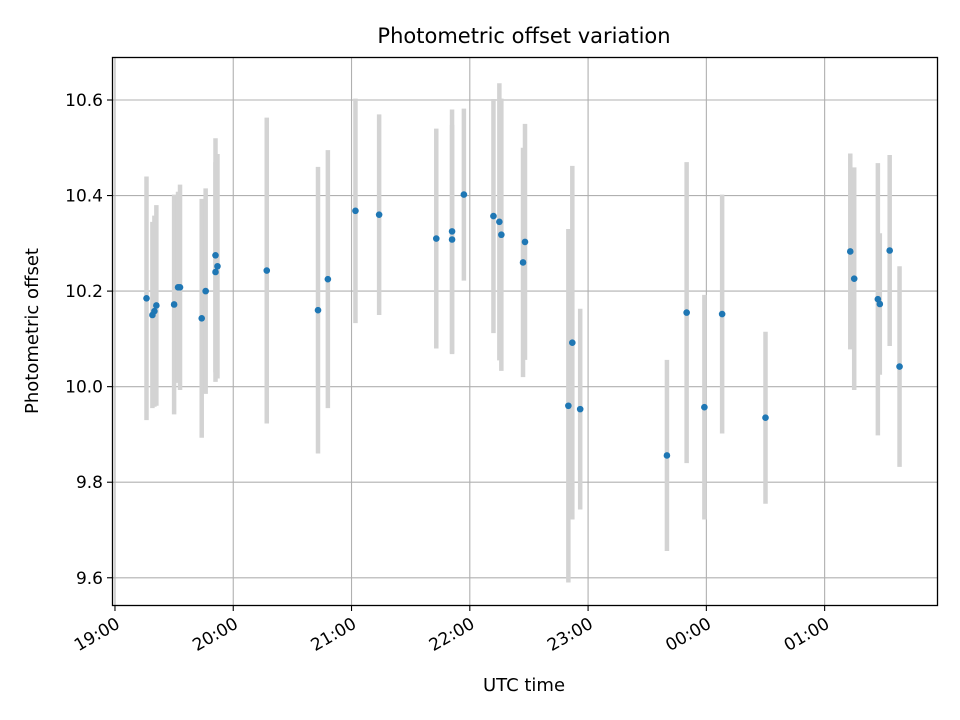 This screenshot has height=720, width=960. What do you see at coordinates (89, 579) in the screenshot?
I see `y-tick-label: 9.6` at bounding box center [89, 579].